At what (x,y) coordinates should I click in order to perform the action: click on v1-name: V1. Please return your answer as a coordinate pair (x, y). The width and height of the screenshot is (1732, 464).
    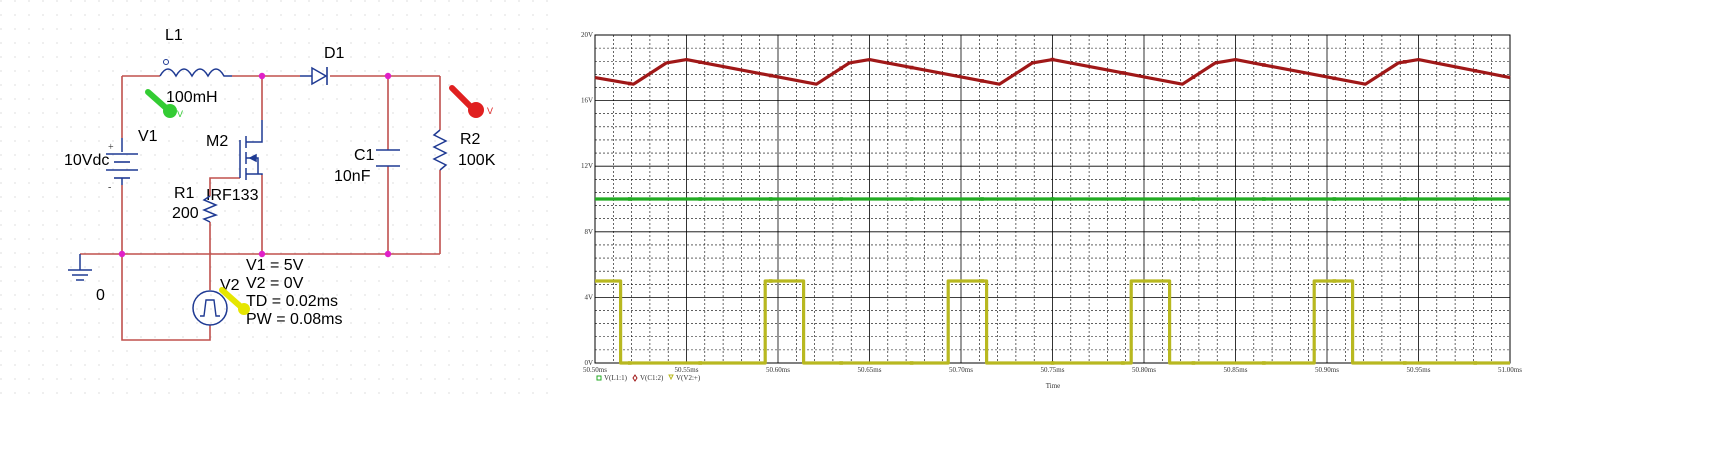
    Looking at the image, I should click on (148, 136).